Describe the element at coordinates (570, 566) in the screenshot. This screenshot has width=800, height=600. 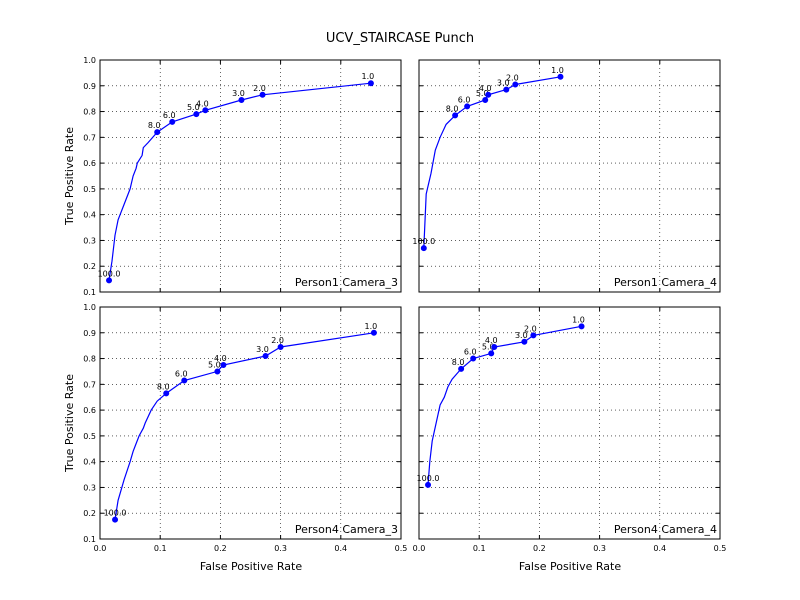
I see `x-axis-label-right: False Positive Rate` at that location.